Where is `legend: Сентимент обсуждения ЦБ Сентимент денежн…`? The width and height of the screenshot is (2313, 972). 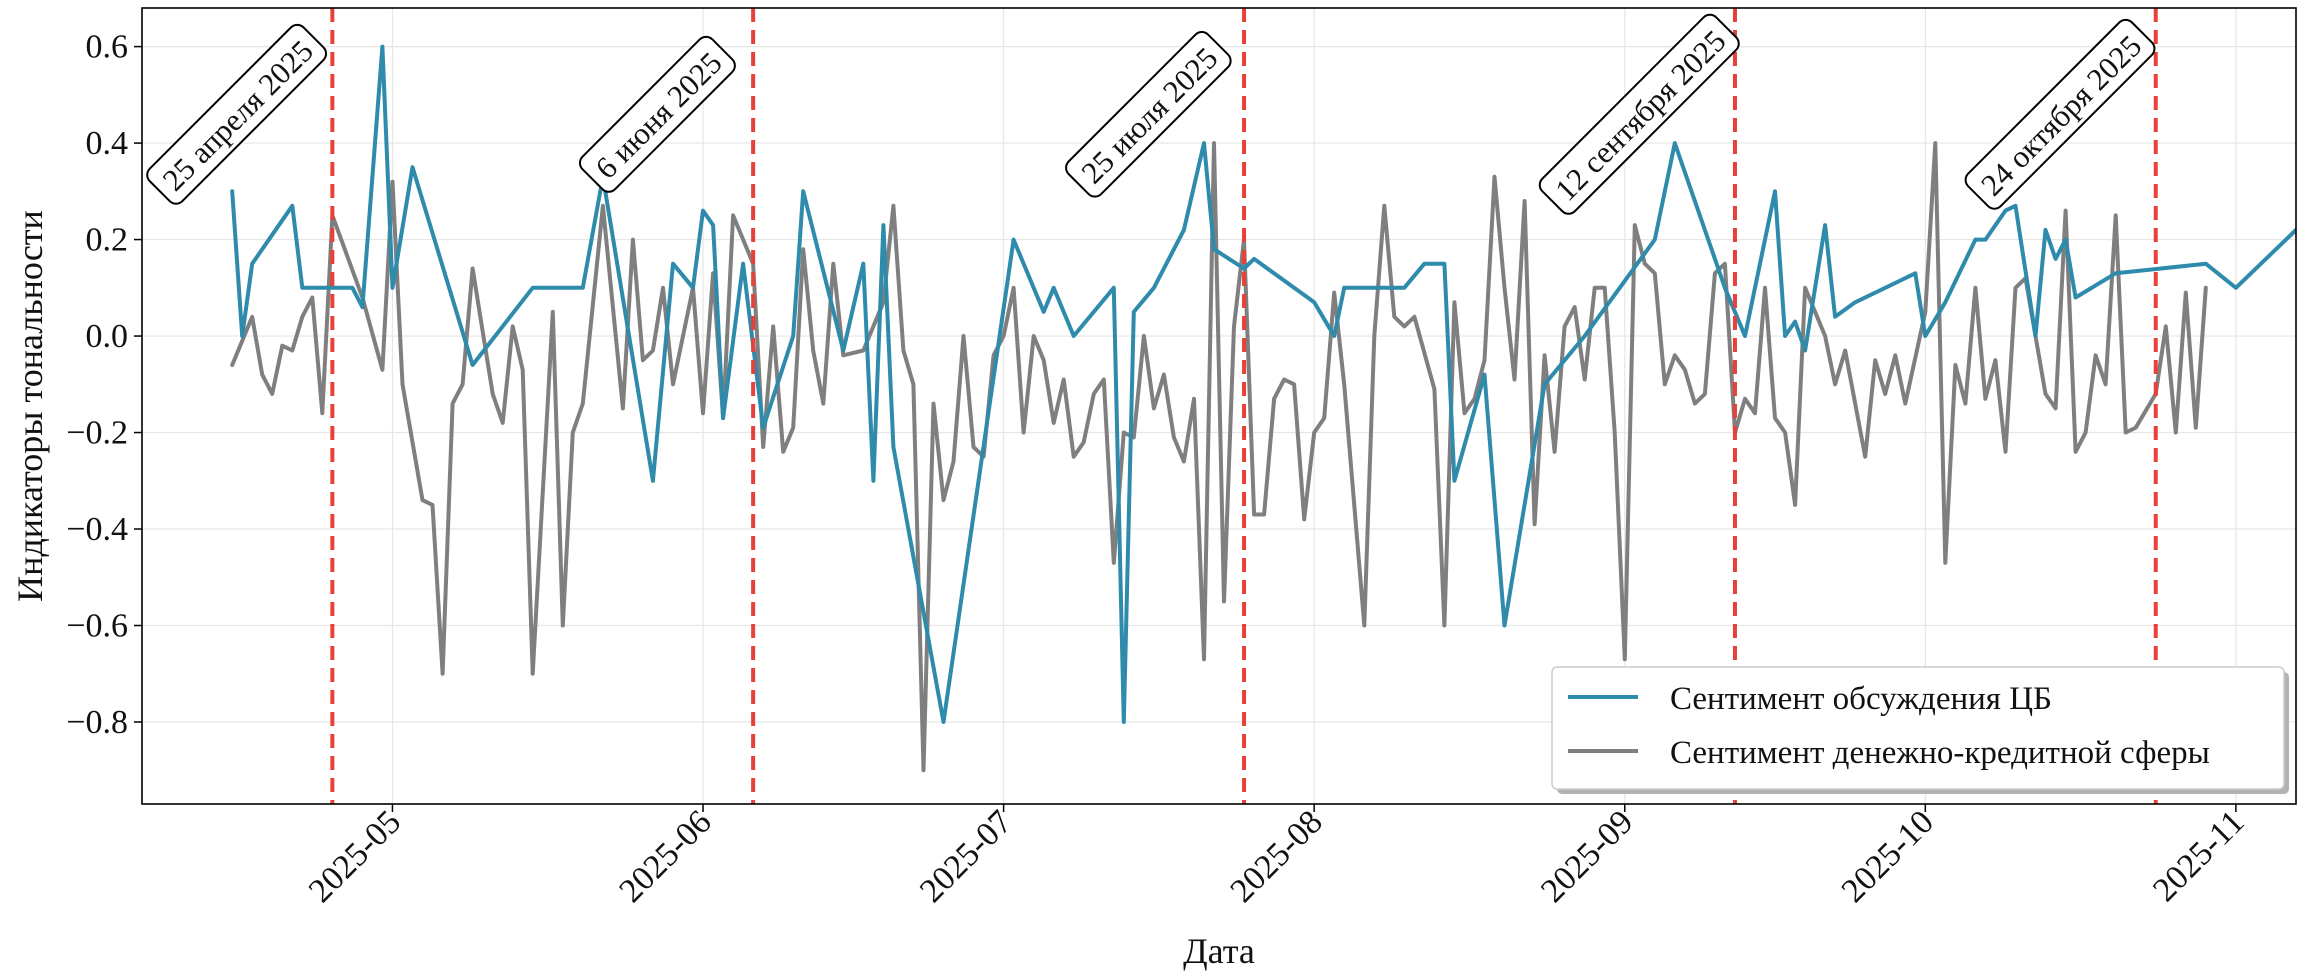 legend: Сентимент обсуждения ЦБ Сентимент денежн… is located at coordinates (1920, 730).